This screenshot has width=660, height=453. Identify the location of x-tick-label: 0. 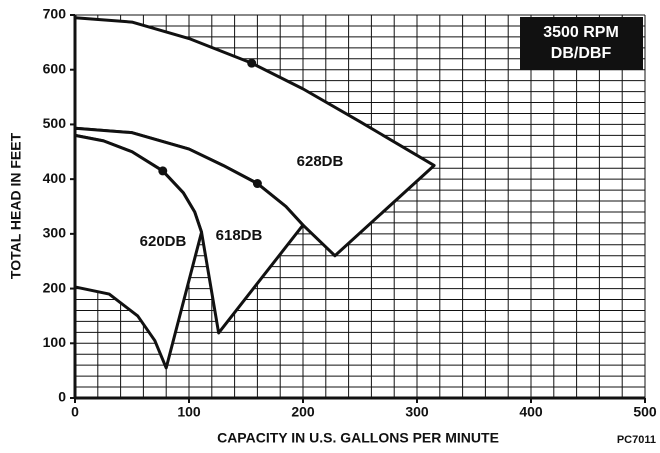
(75, 412).